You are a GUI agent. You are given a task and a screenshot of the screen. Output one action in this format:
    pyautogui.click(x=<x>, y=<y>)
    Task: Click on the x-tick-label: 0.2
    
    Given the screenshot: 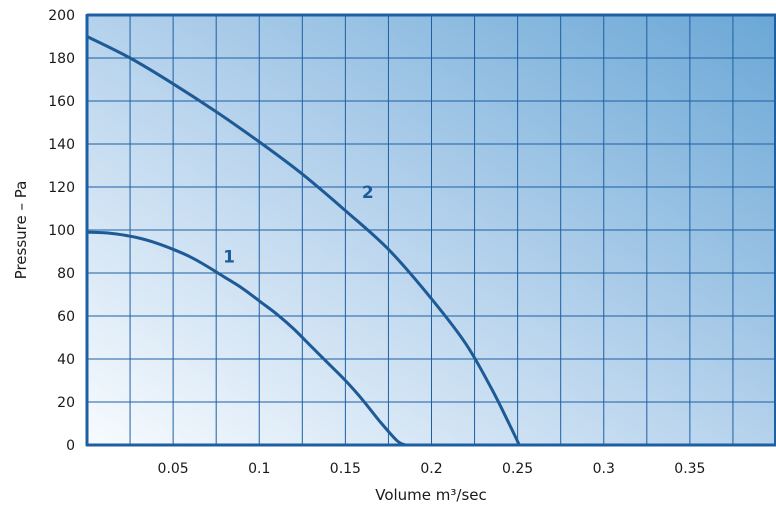 What is the action you would take?
    pyautogui.click(x=431, y=469)
    